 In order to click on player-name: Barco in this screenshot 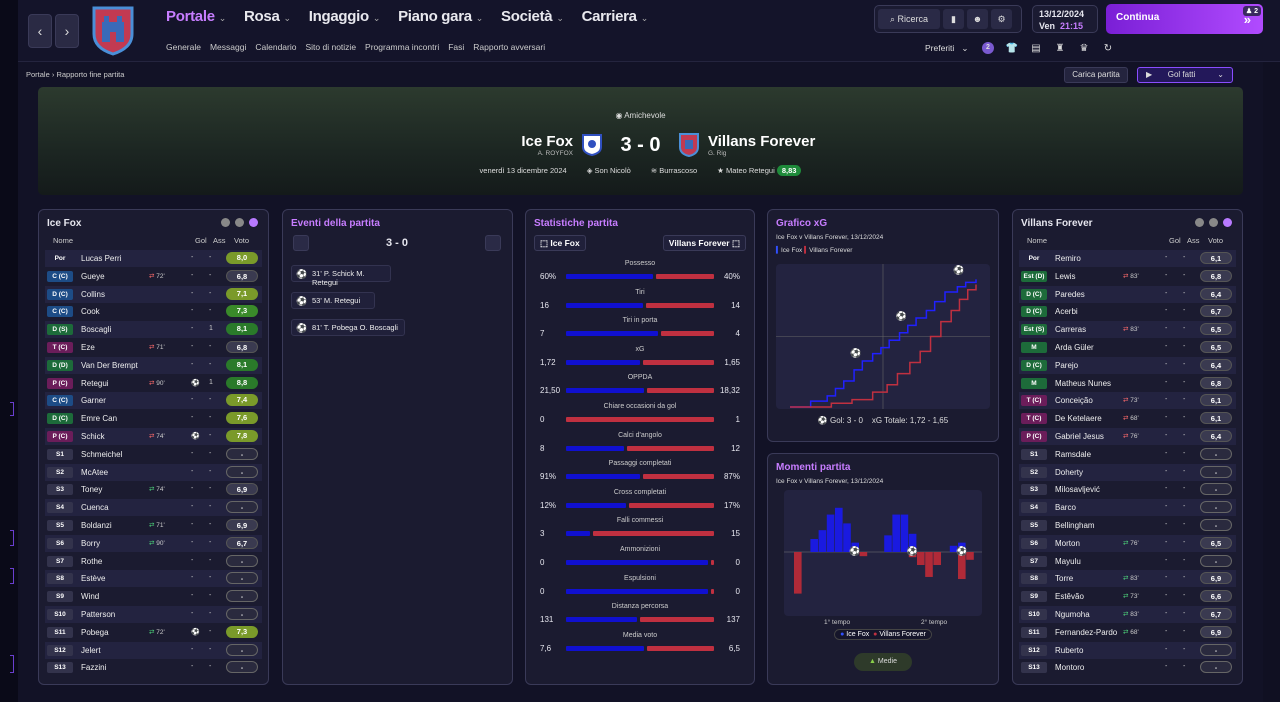, I will do `click(1065, 508)`.